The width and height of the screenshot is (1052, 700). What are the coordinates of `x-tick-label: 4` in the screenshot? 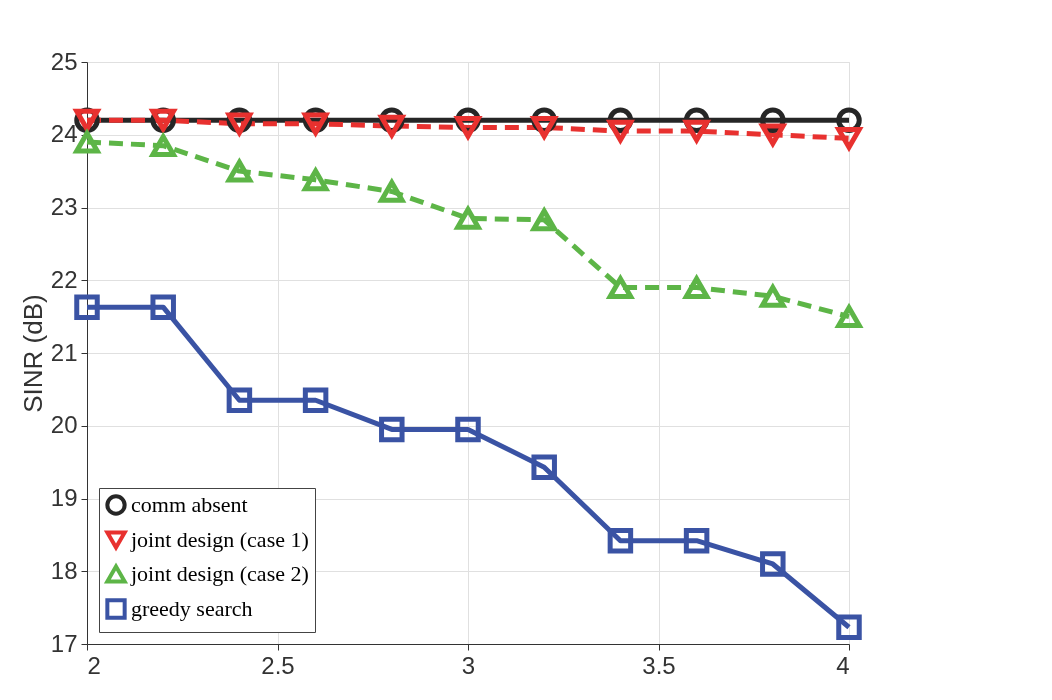 It's located at (843, 665).